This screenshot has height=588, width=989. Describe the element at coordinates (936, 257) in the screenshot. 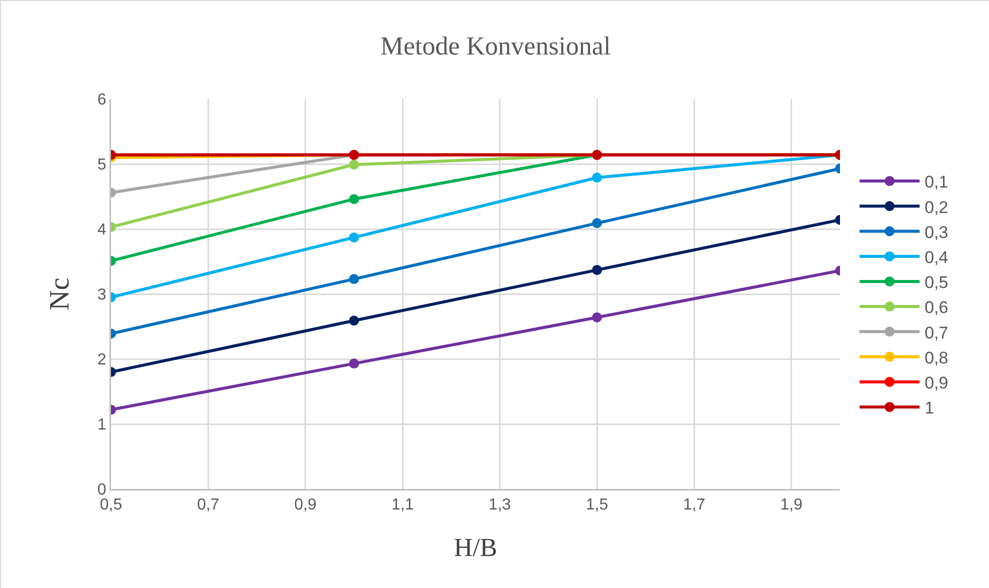

I see `legend-label: 0,4` at that location.